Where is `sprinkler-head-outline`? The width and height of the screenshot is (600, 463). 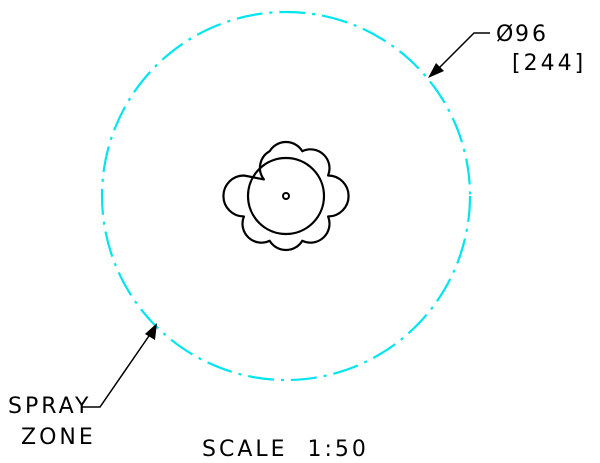 sprinkler-head-outline is located at coordinates (286, 196).